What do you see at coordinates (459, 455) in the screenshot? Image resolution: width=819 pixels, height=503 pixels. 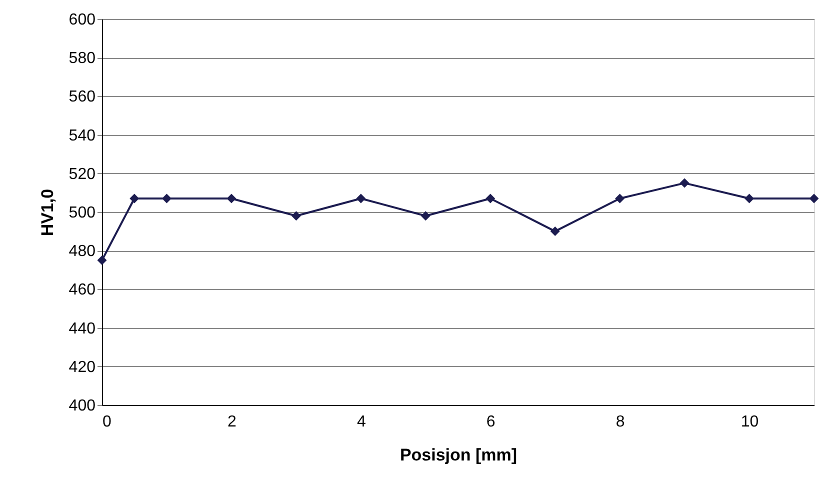 I see `x-axis-title: Posisjon [mm]` at bounding box center [459, 455].